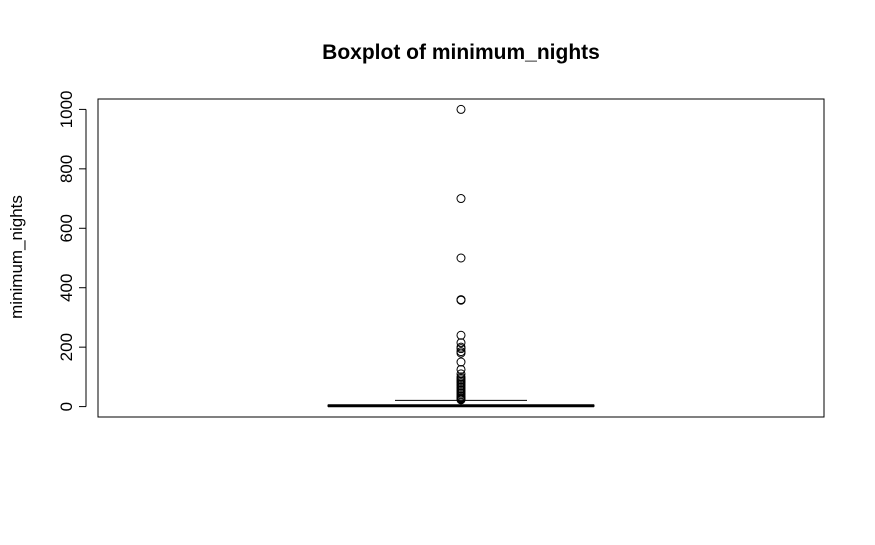  I want to click on y-axis: 0 200 400 600 800 1000, so click(72, 250).